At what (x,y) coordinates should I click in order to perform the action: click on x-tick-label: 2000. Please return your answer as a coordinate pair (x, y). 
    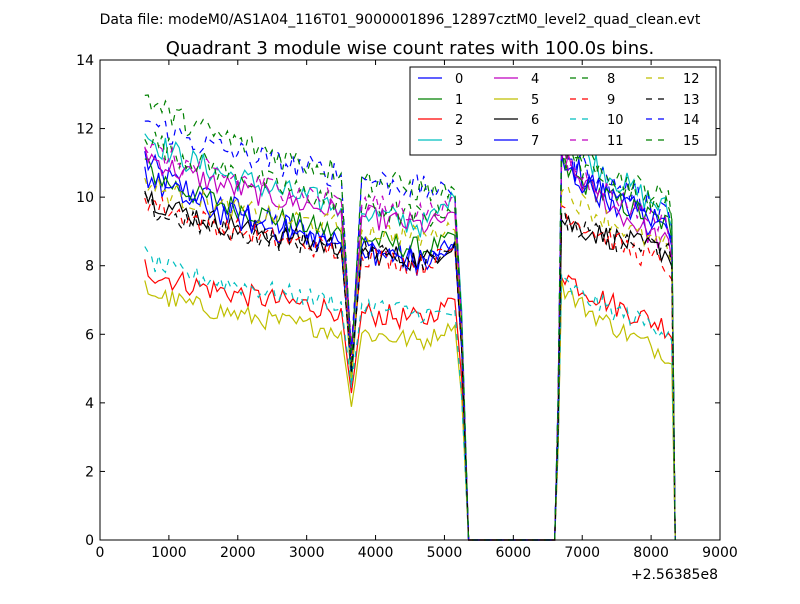
    Looking at the image, I should click on (238, 553).